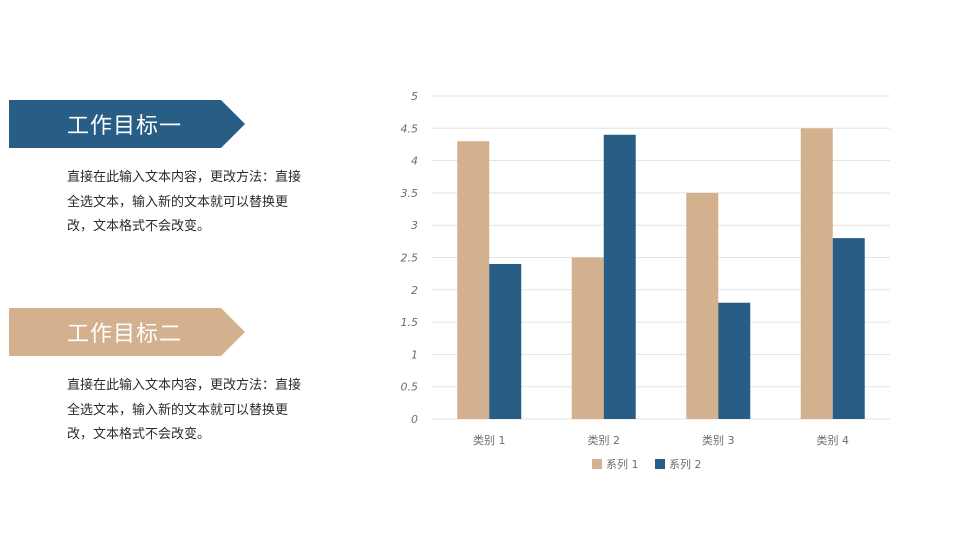 The width and height of the screenshot is (960, 548). I want to click on y-tick-label: 4, so click(414, 161).